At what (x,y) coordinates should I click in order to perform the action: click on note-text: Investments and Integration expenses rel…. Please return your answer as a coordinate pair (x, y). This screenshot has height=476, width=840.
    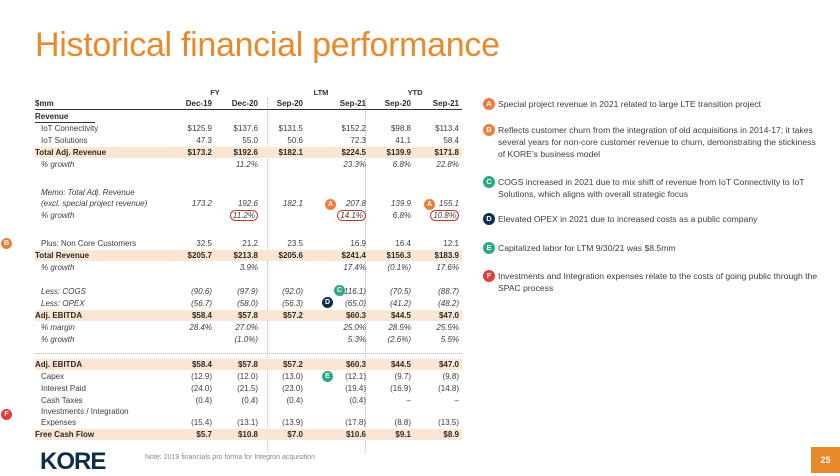
    Looking at the image, I should click on (658, 282).